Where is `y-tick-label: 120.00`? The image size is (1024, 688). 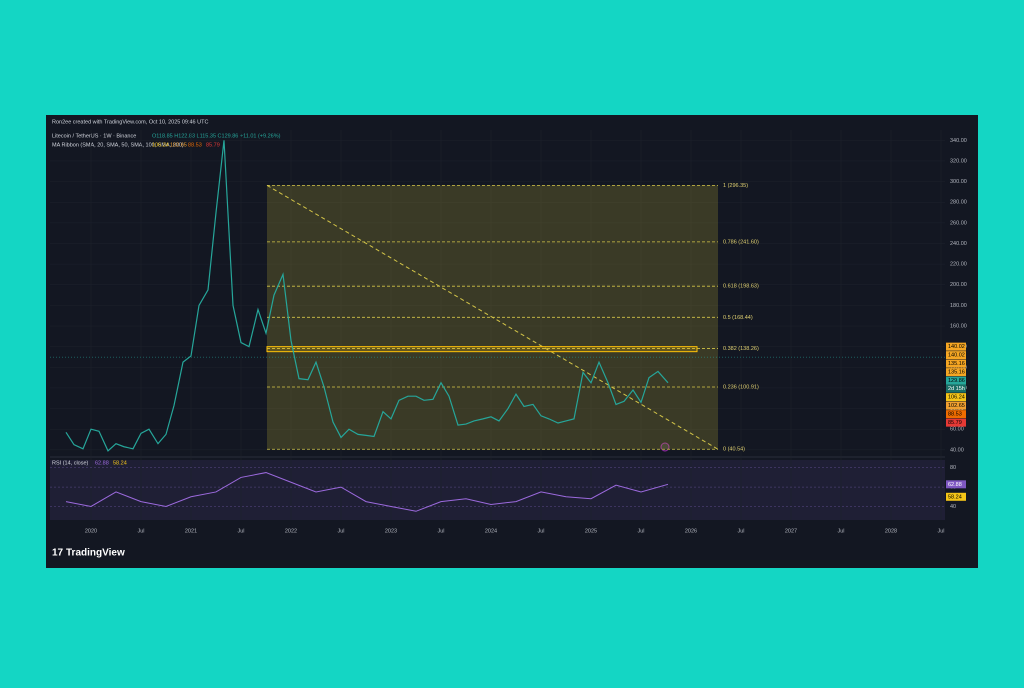
y-tick-label: 120.00 is located at coordinates (958, 368).